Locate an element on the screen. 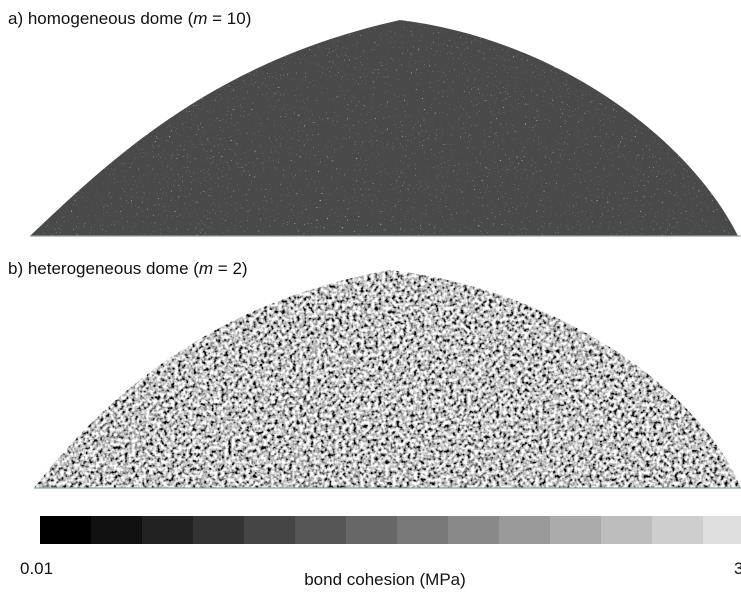 This screenshot has width=741, height=596. panel-relation: = 10) is located at coordinates (229, 18).